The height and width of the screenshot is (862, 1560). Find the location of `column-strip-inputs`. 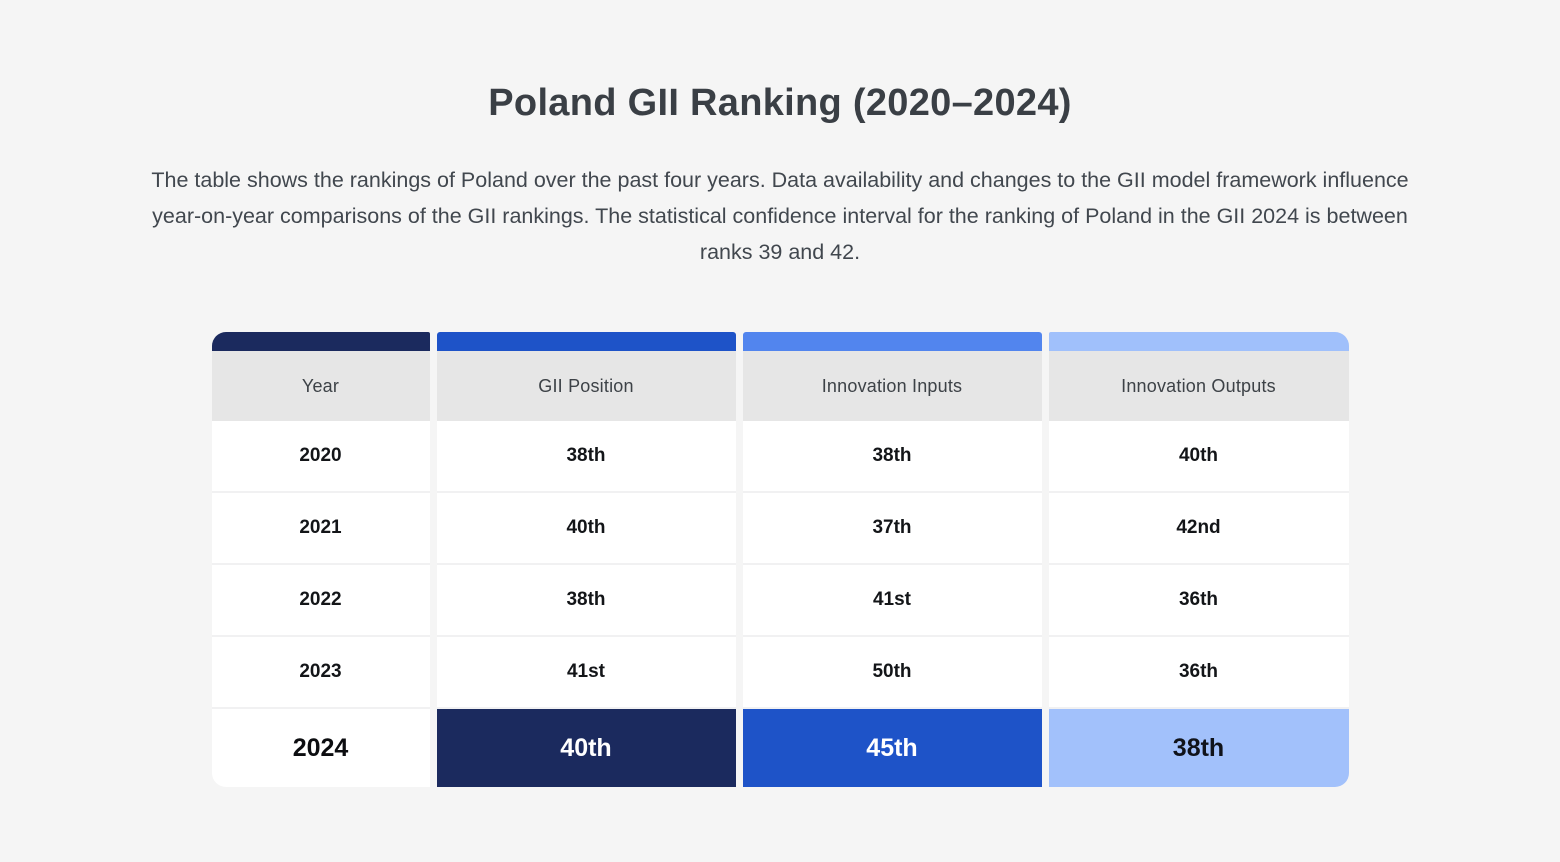

column-strip-inputs is located at coordinates (892, 341).